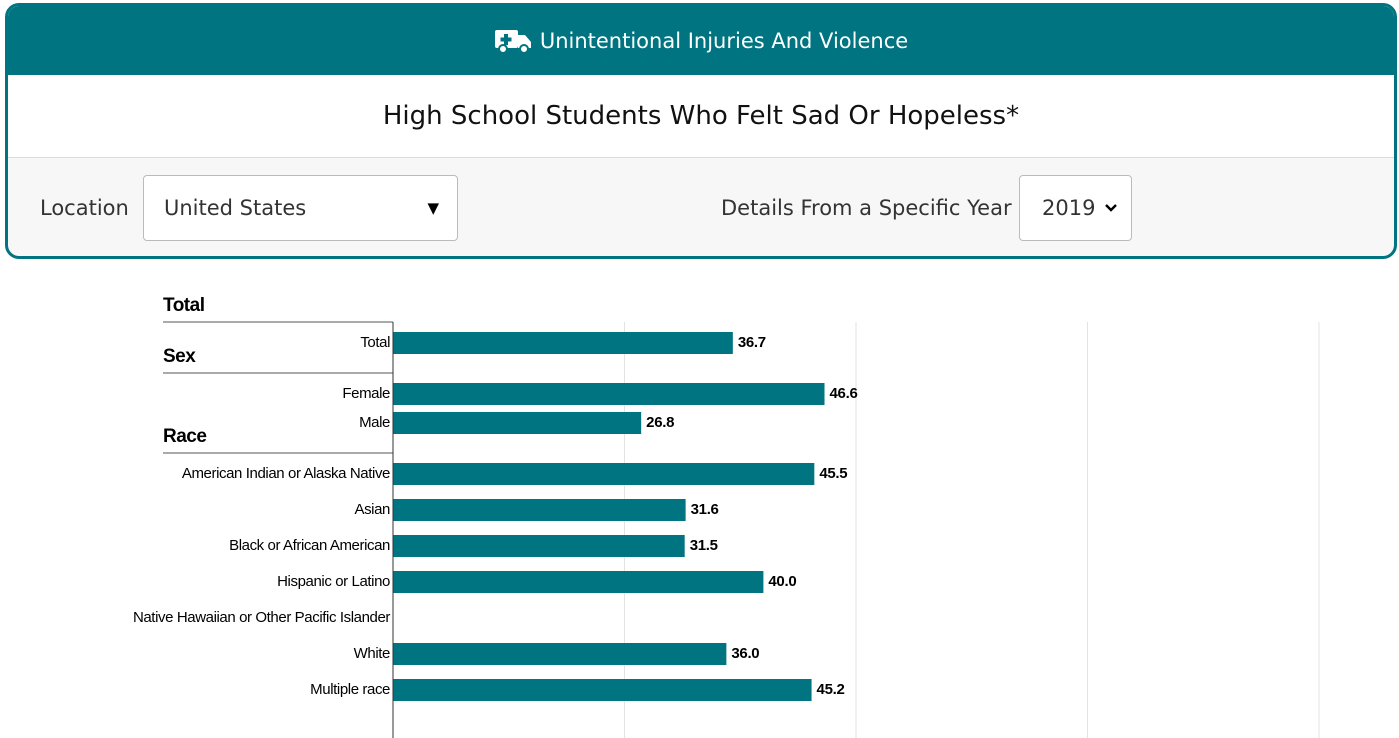 The image size is (1399, 738). What do you see at coordinates (704, 545) in the screenshot?
I see `value-label: 31.5` at bounding box center [704, 545].